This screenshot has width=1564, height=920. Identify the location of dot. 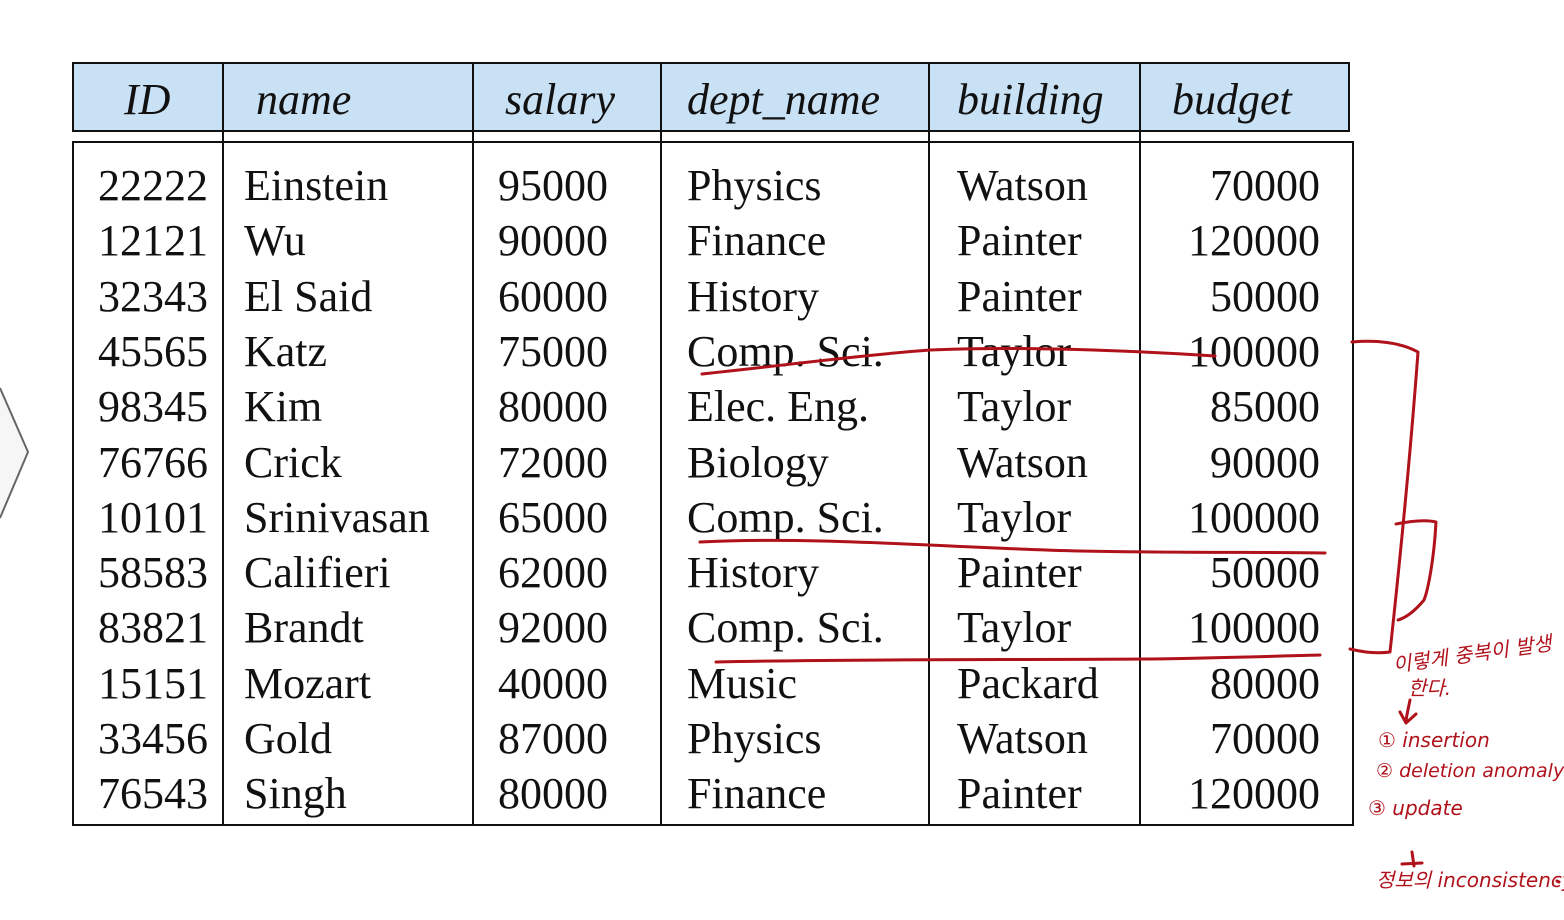
(1558, 881).